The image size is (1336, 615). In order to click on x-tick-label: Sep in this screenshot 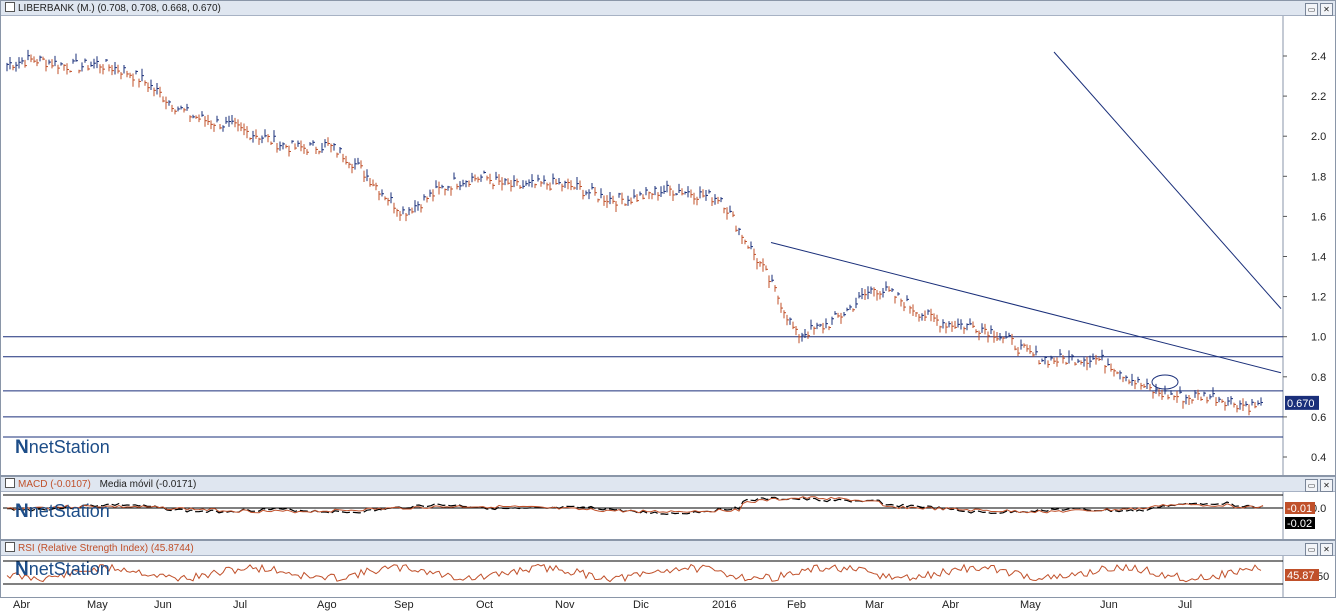, I will do `click(404, 605)`.